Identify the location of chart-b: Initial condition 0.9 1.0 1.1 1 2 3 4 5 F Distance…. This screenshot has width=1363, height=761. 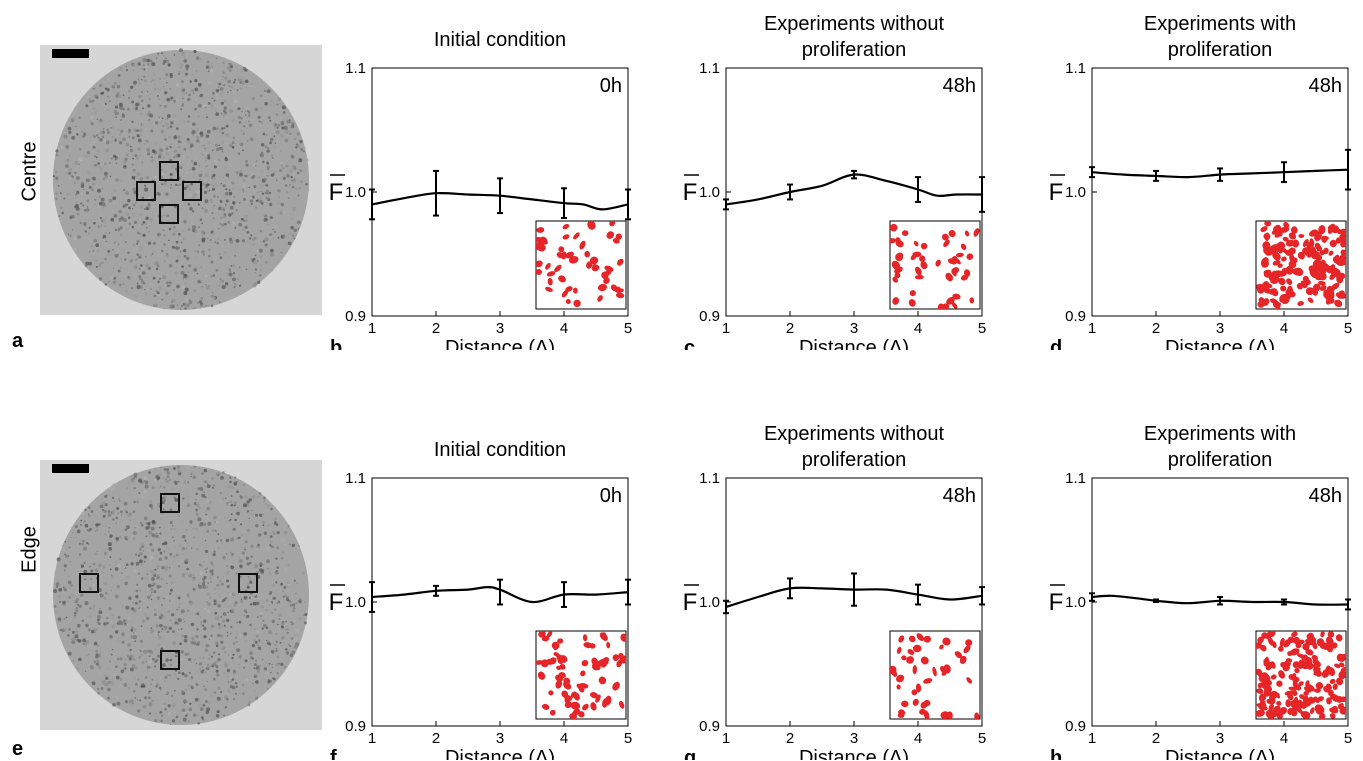
(481, 189).